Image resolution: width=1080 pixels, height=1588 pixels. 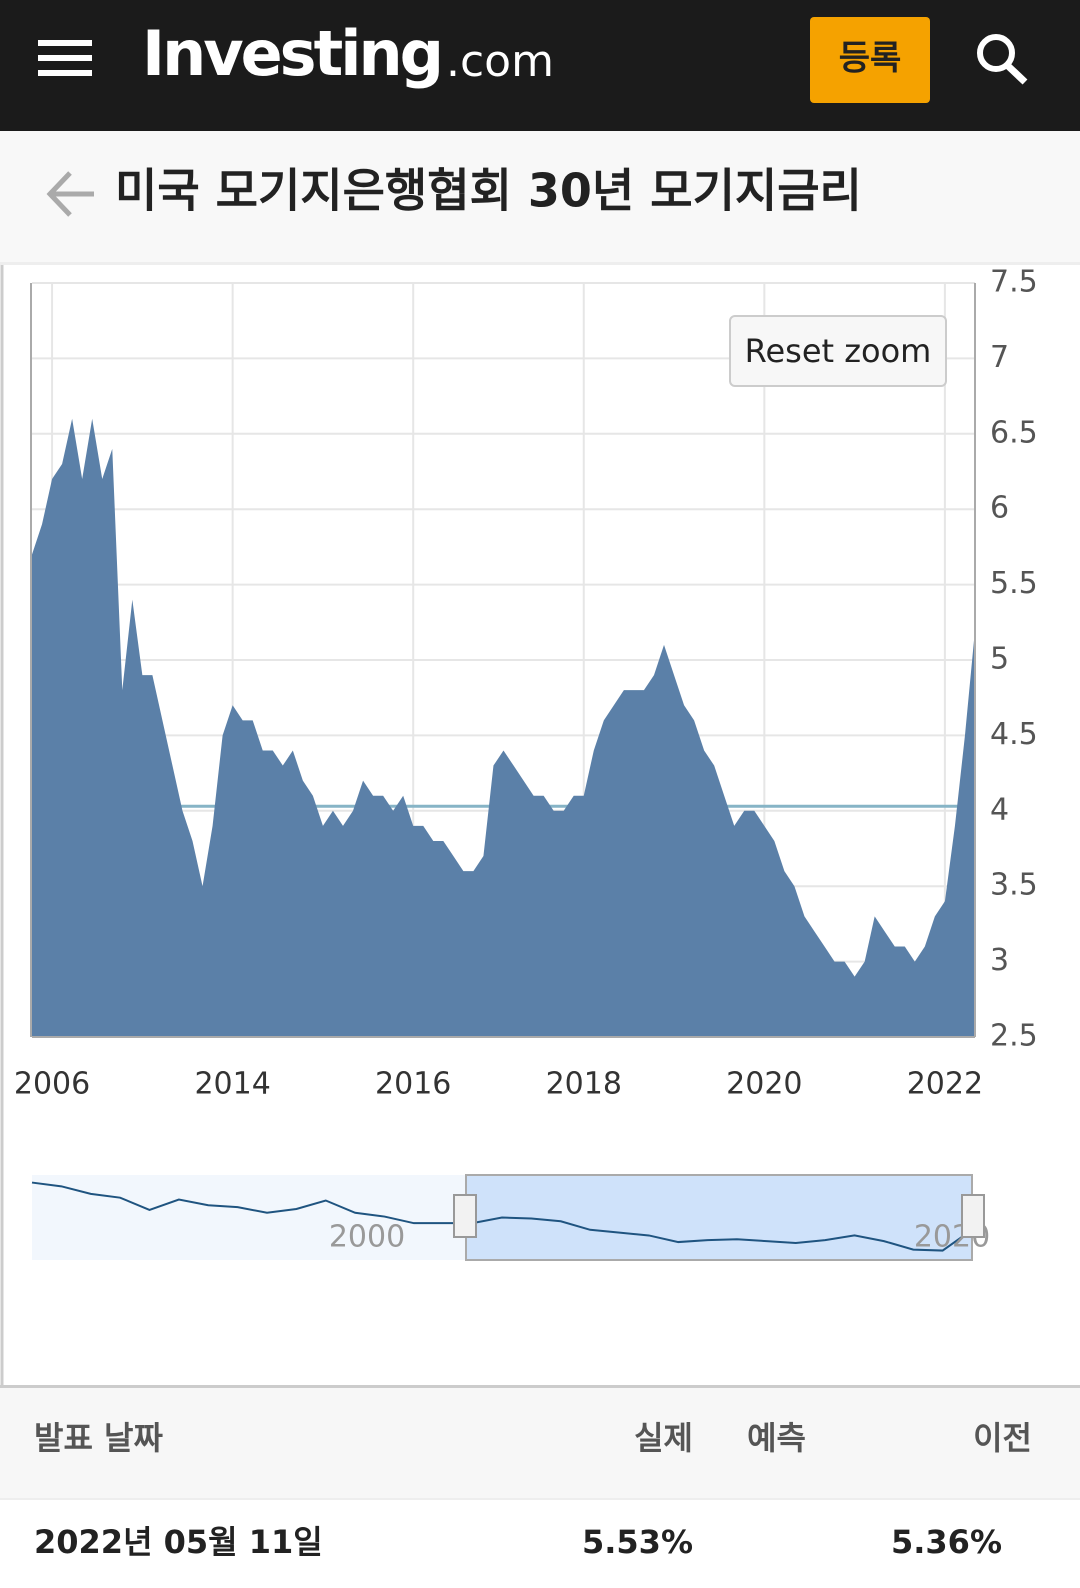 I want to click on x-tick-label: 2022, so click(x=945, y=1084).